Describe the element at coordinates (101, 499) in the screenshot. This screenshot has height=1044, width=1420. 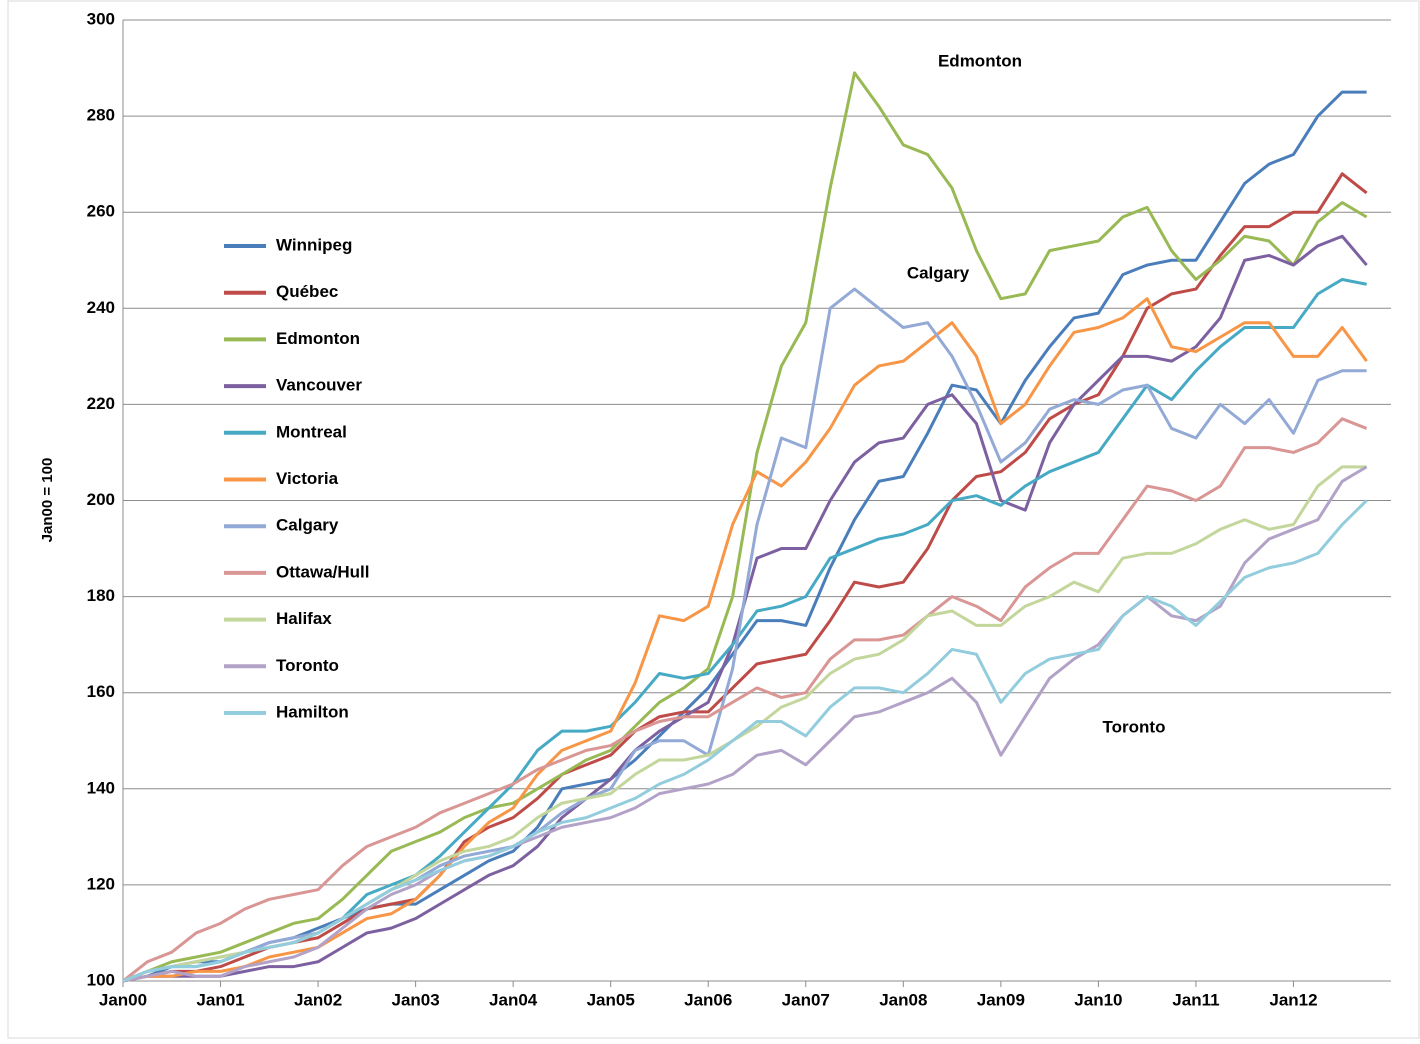
I see `y-tick-label: 200` at that location.